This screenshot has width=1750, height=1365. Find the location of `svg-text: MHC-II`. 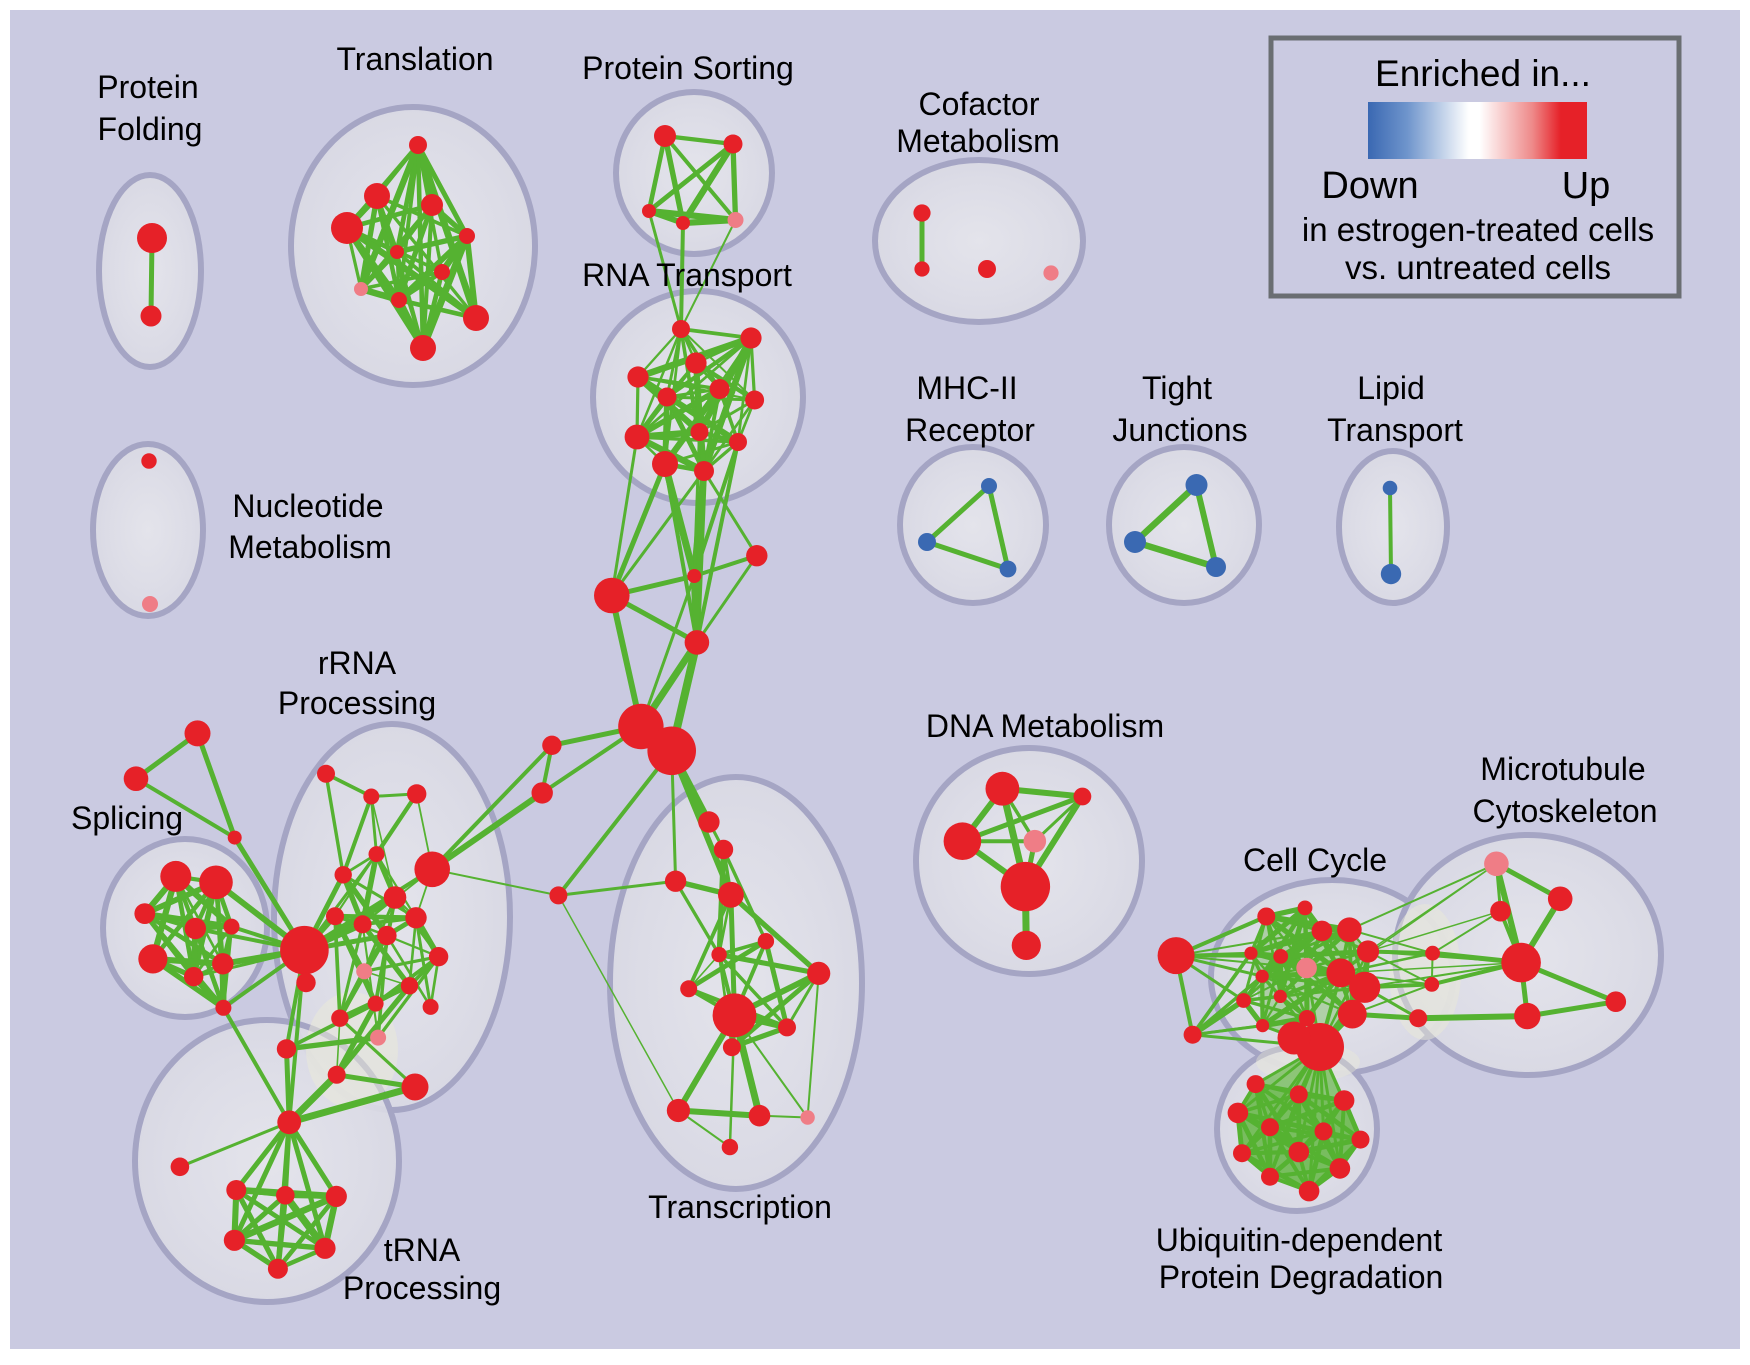

svg-text: MHC-II is located at coordinates (966, 388).